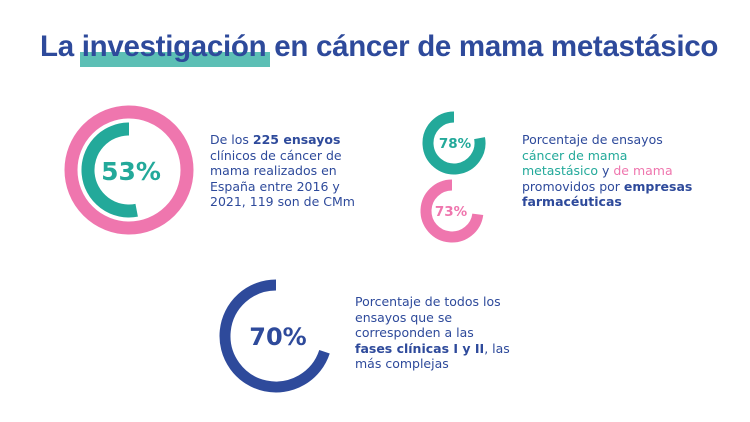  I want to click on ring-53-label: 53%, so click(131, 171).